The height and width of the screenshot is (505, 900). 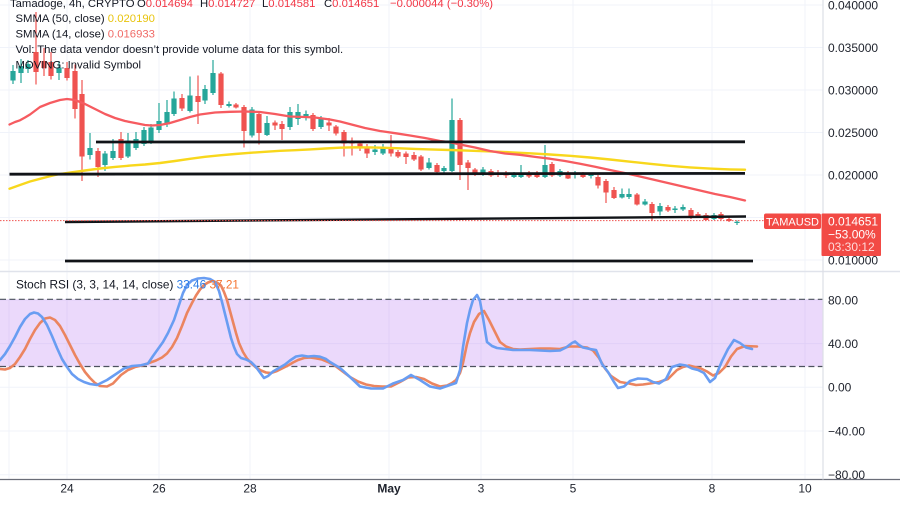 I want to click on svg-text: 3, so click(x=481, y=489).